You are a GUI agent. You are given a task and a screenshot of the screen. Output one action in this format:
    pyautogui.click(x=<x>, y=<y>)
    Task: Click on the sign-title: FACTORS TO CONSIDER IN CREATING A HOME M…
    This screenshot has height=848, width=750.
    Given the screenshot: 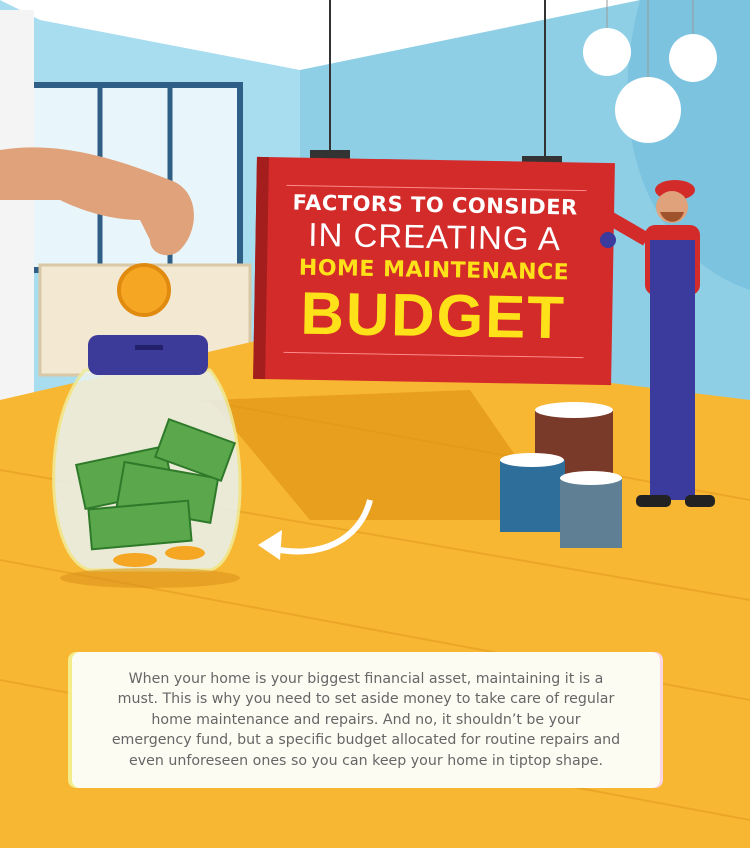 What is the action you would take?
    pyautogui.click(x=434, y=273)
    